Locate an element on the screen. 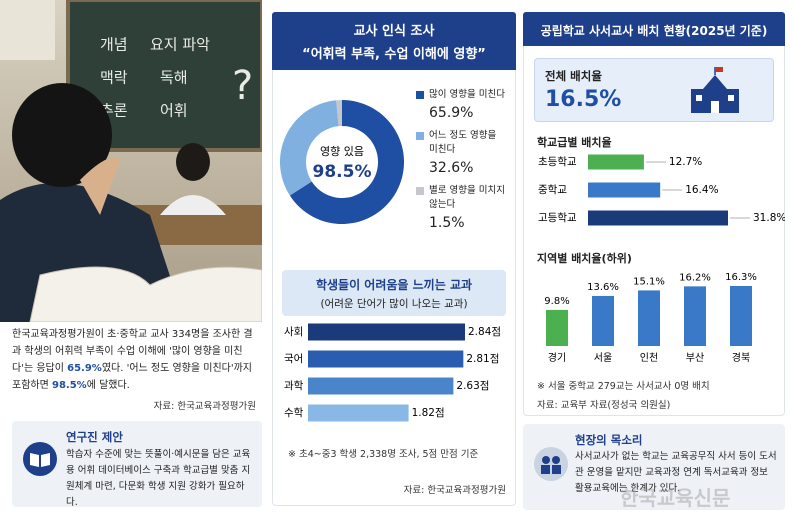 The height and width of the screenshot is (528, 792). region-title: 지역별 배치율(하위) is located at coordinates (584, 258).